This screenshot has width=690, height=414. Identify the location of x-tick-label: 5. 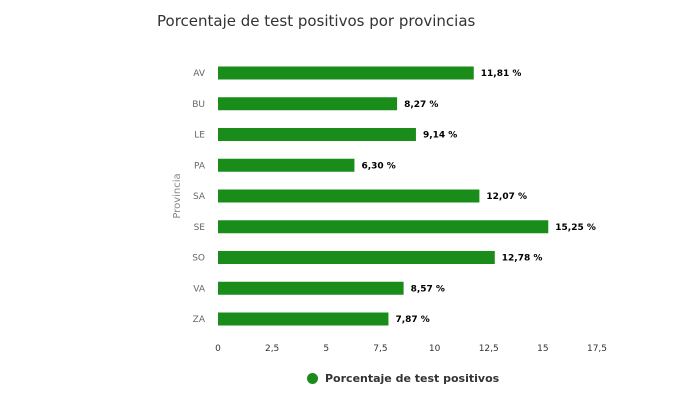
(326, 349).